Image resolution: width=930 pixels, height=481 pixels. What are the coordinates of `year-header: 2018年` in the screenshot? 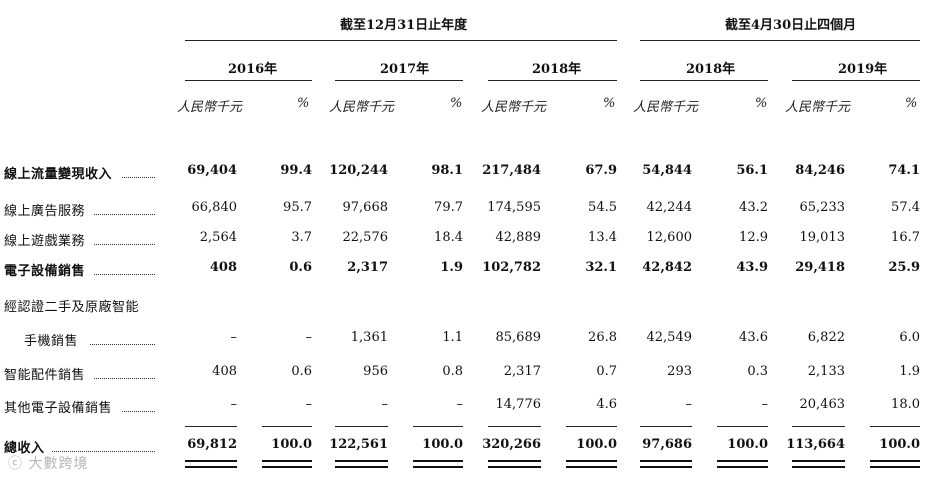 It's located at (711, 69).